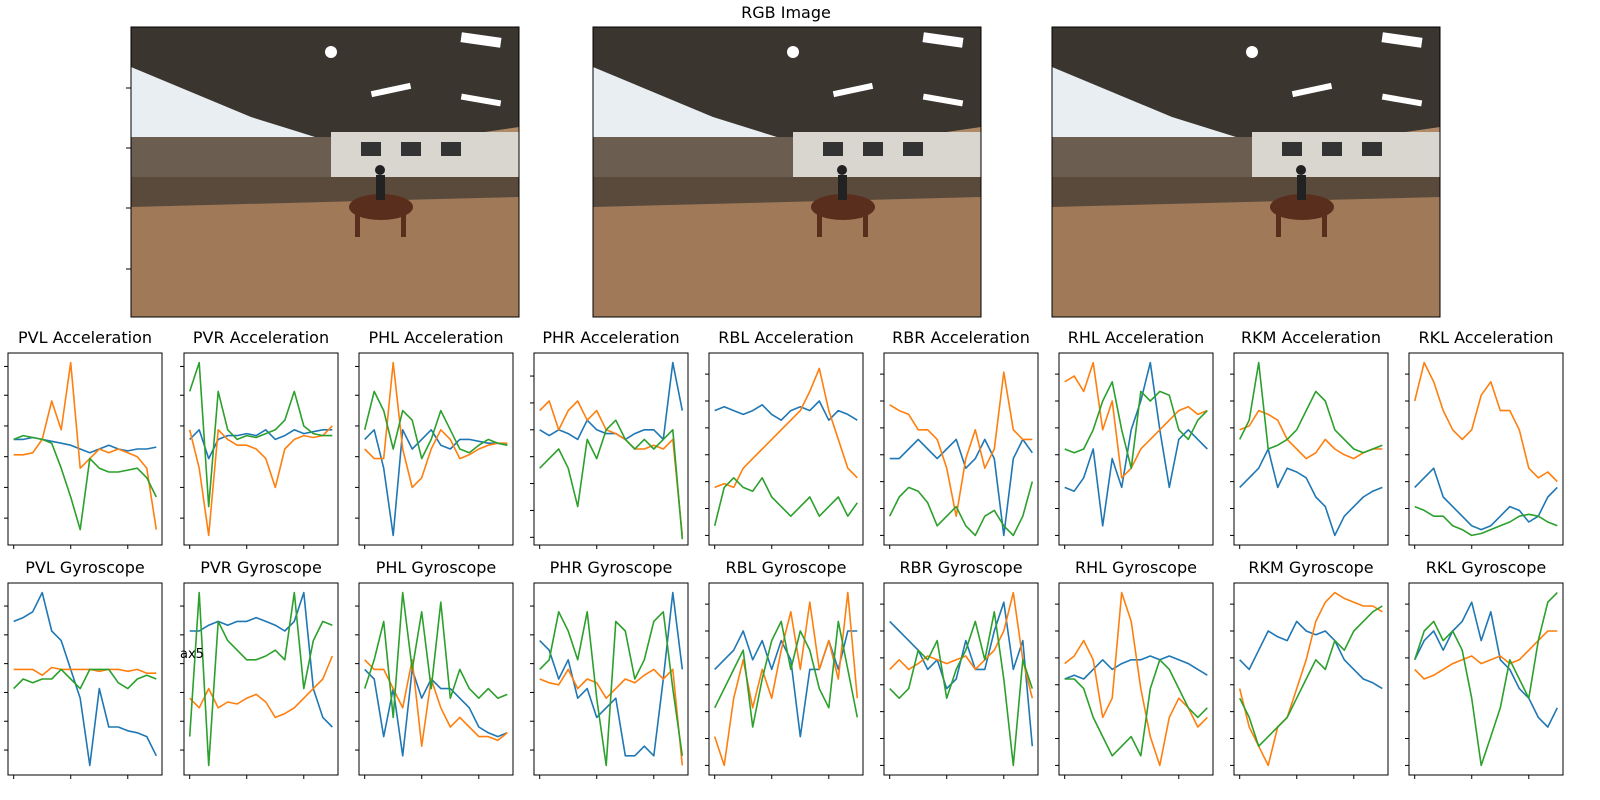 The width and height of the screenshot is (1600, 800). I want to click on chart-title: RBL Gyroscope, so click(786, 567).